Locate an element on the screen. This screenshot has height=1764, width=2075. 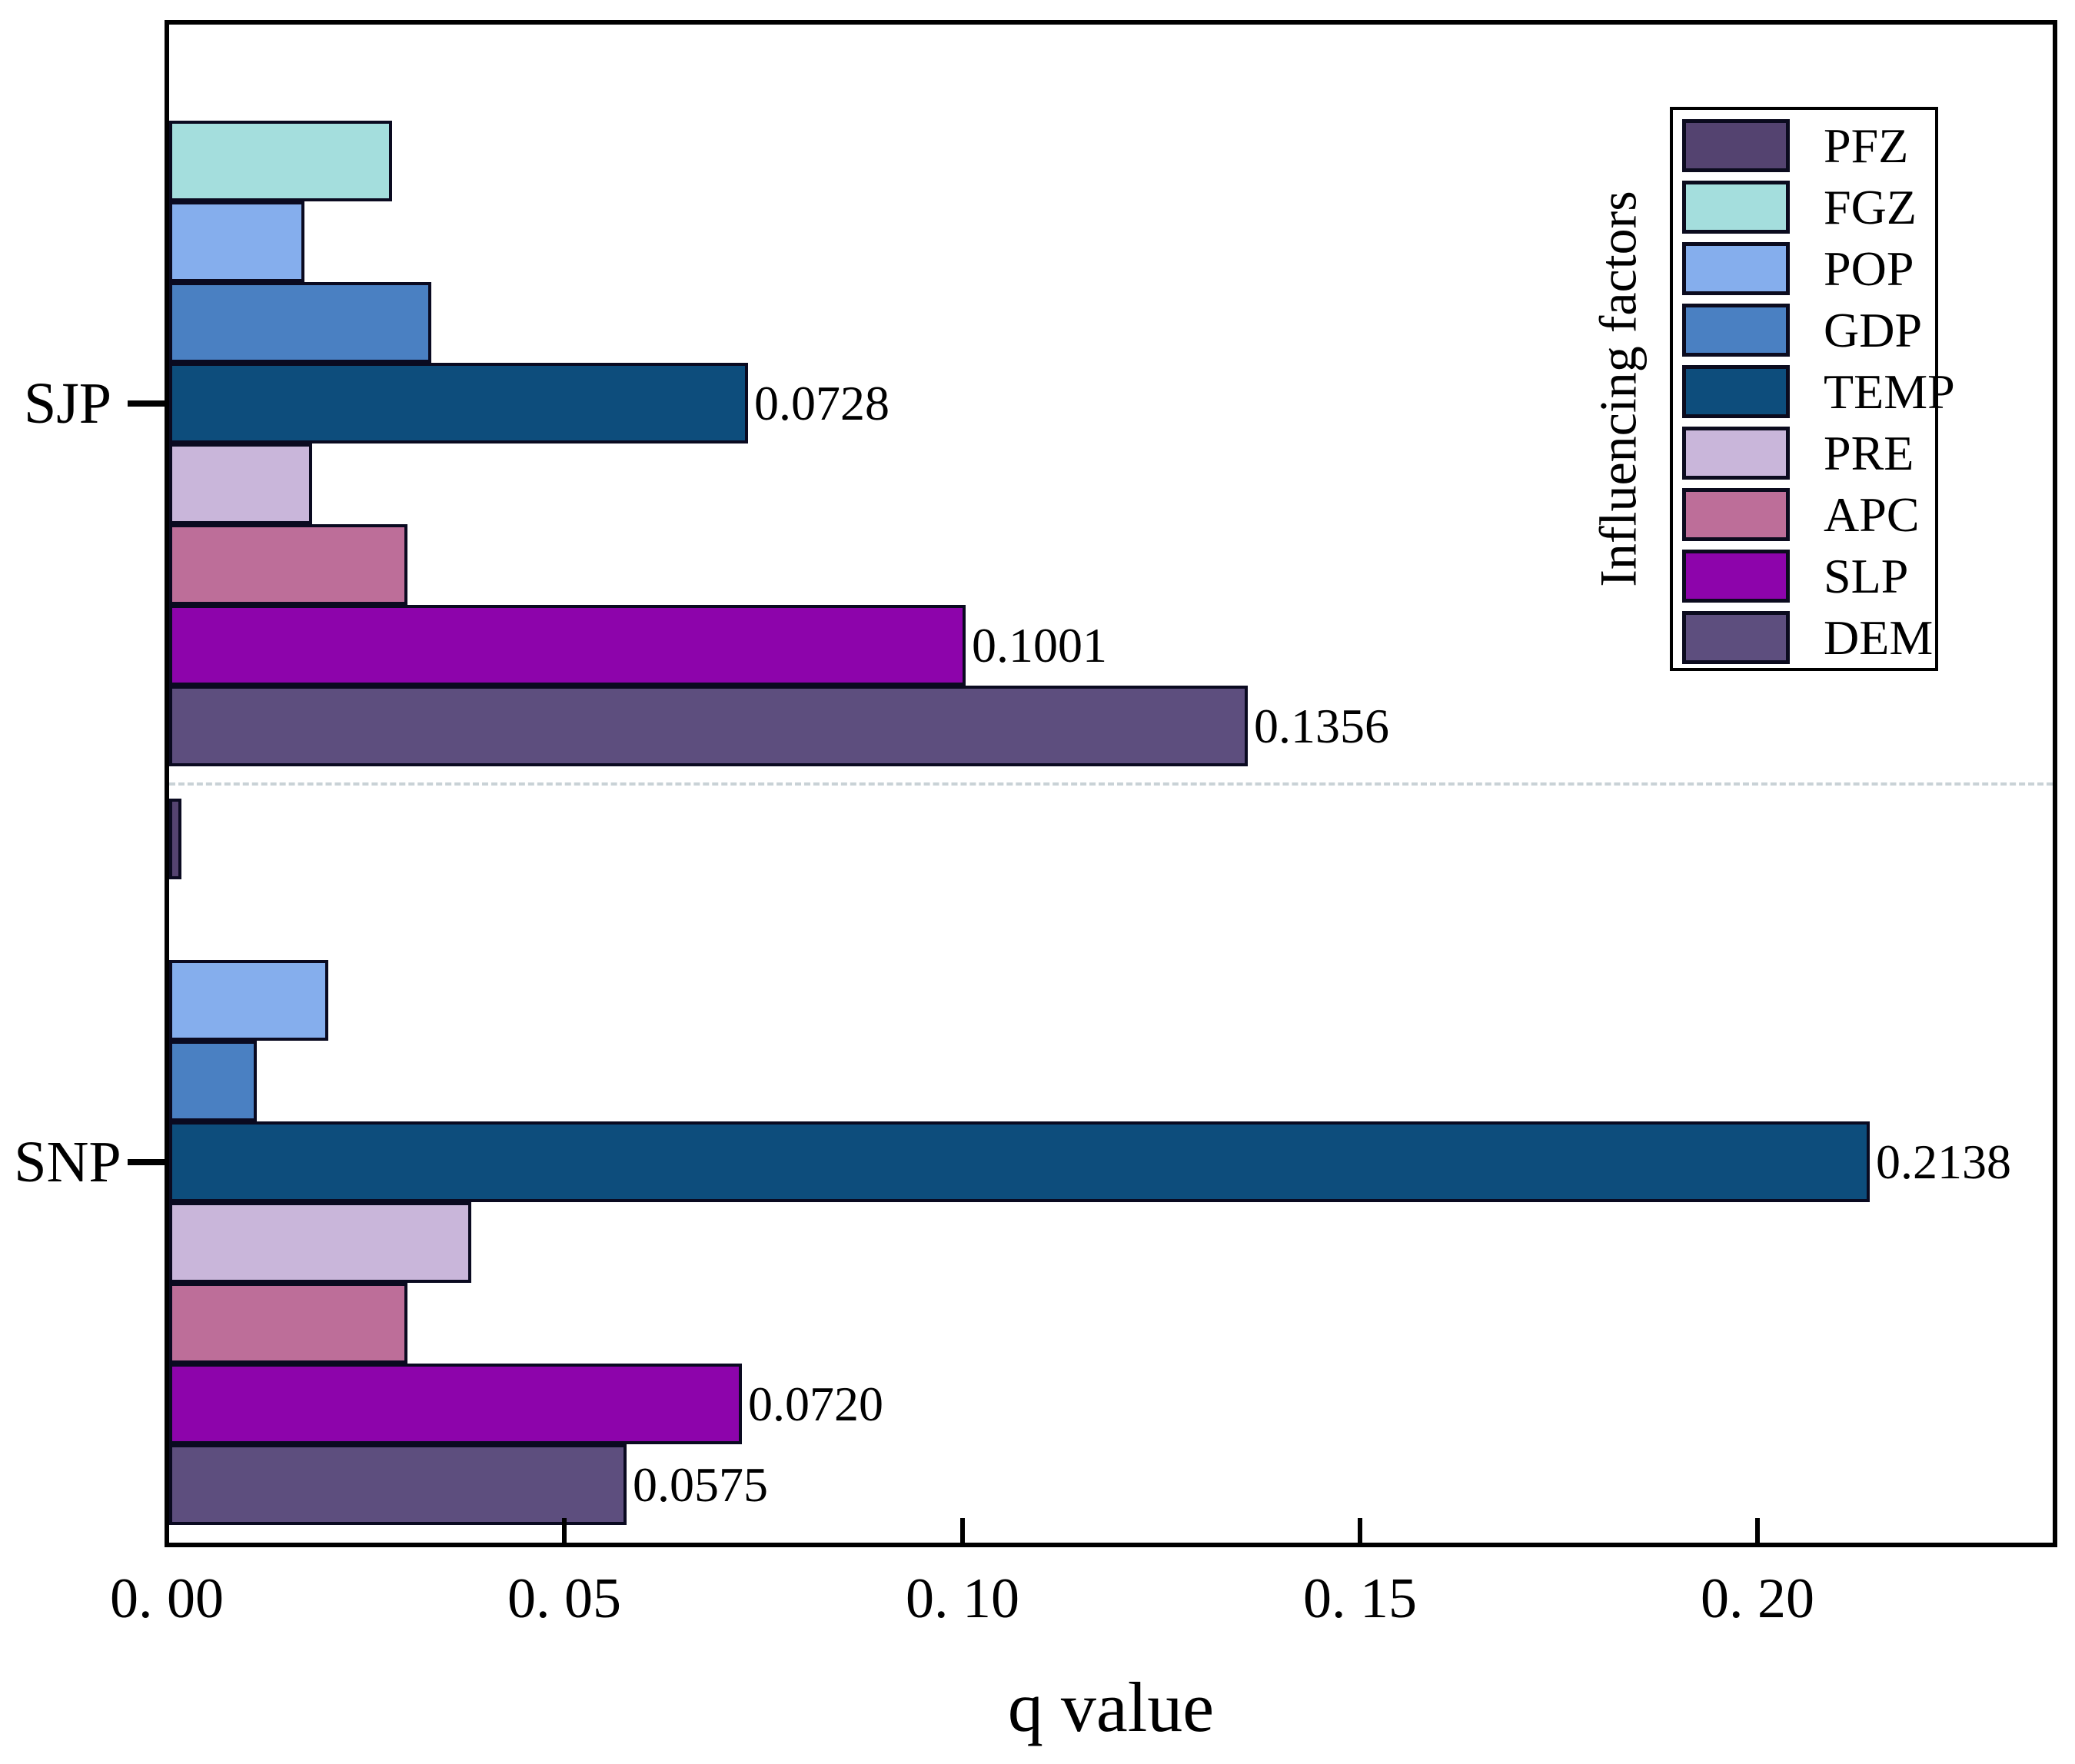
legend-label-temp: TEMP is located at coordinates (1889, 391).